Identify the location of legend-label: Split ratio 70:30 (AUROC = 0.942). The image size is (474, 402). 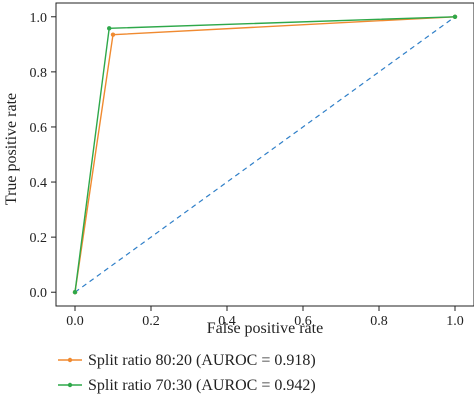
(202, 385).